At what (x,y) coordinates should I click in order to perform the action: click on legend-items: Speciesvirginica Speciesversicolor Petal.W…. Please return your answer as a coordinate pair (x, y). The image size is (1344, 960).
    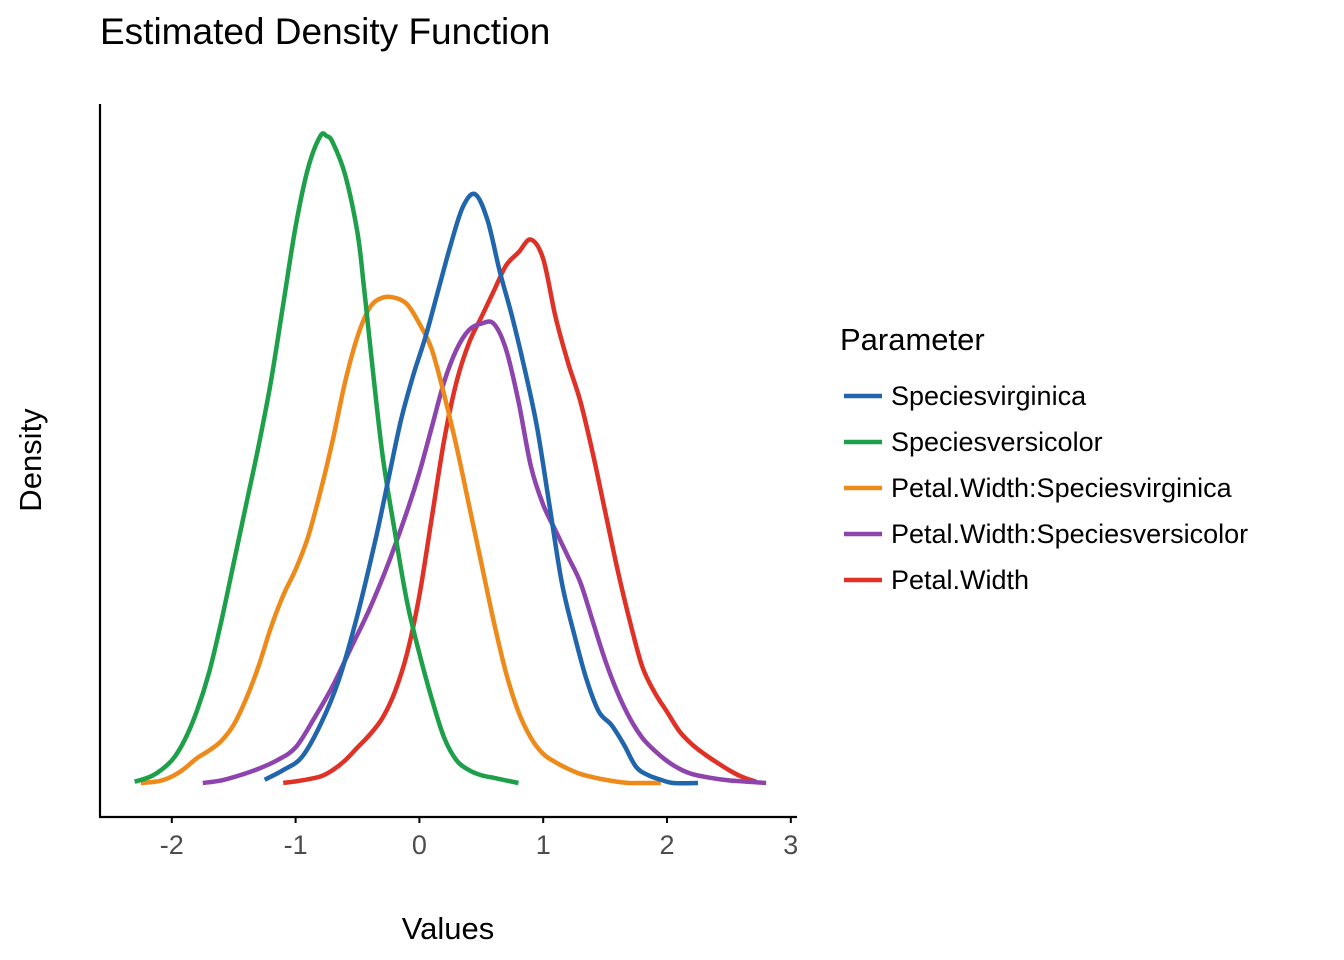
    Looking at the image, I should click on (1046, 488).